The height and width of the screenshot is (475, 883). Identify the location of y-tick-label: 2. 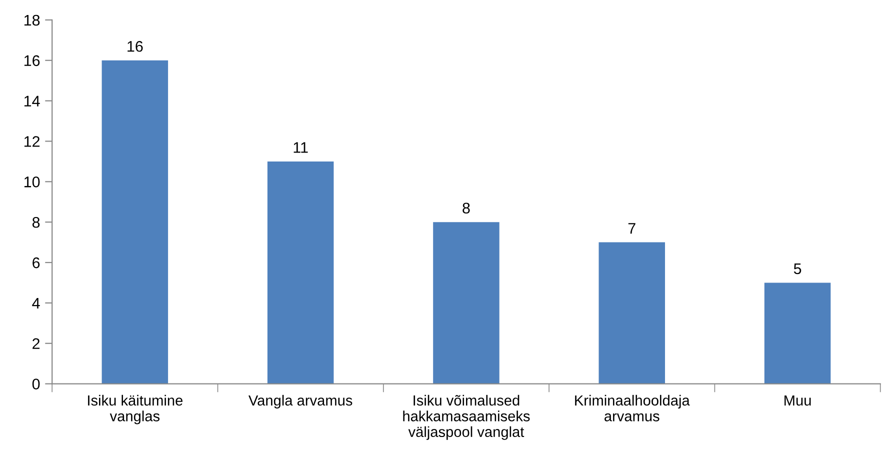
(36, 343).